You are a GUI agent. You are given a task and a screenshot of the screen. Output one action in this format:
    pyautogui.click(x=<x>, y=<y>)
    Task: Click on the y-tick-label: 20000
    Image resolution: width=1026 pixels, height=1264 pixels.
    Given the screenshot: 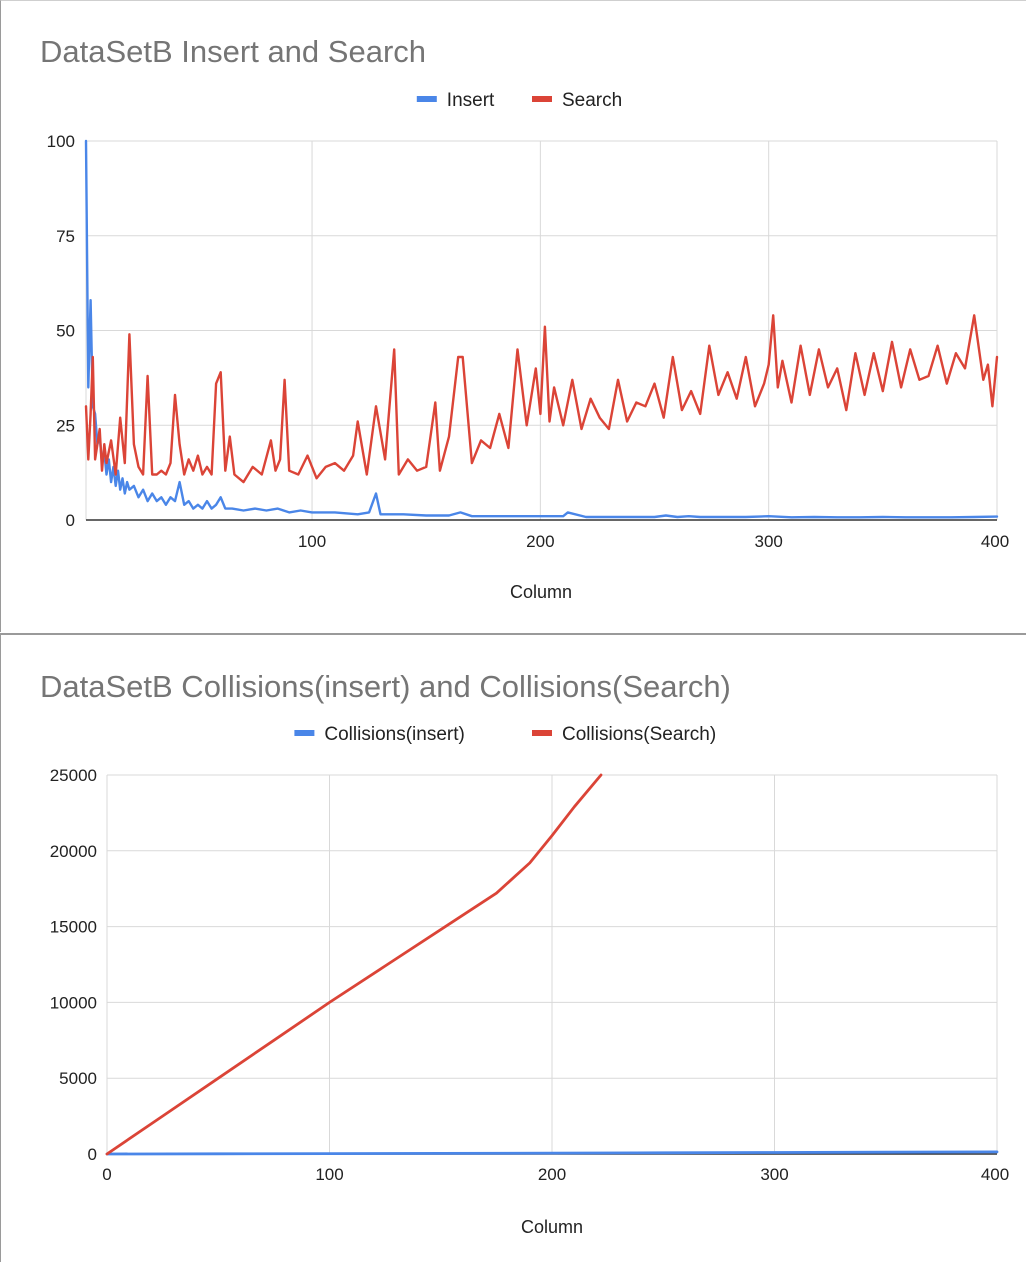 What is the action you would take?
    pyautogui.click(x=73, y=851)
    